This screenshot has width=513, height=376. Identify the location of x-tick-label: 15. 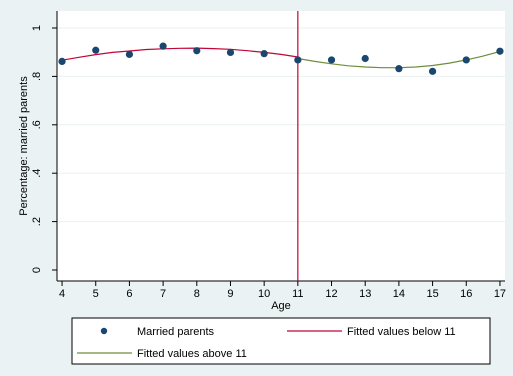
(432, 294).